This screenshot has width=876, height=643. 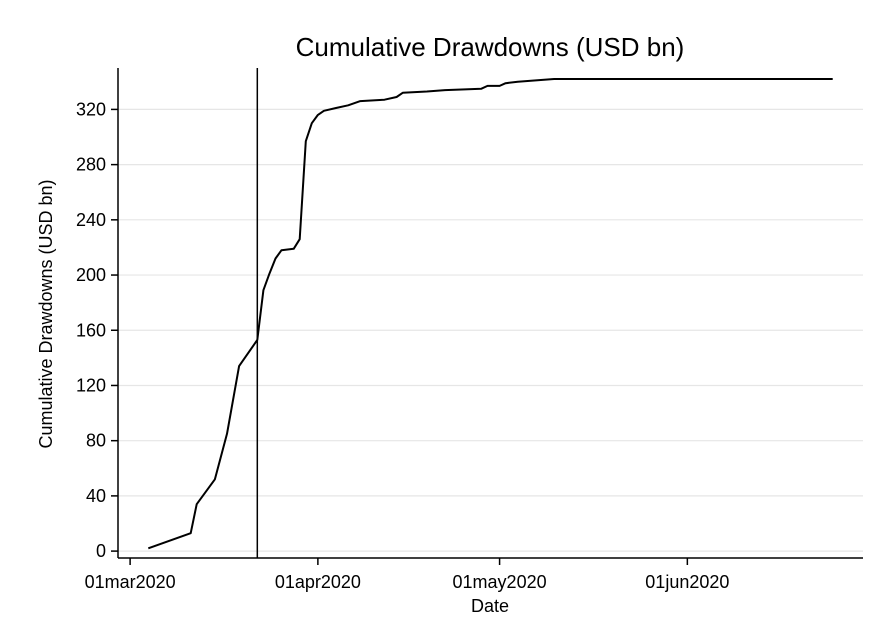 What do you see at coordinates (91, 165) in the screenshot?
I see `y-tick-label-280: 280` at bounding box center [91, 165].